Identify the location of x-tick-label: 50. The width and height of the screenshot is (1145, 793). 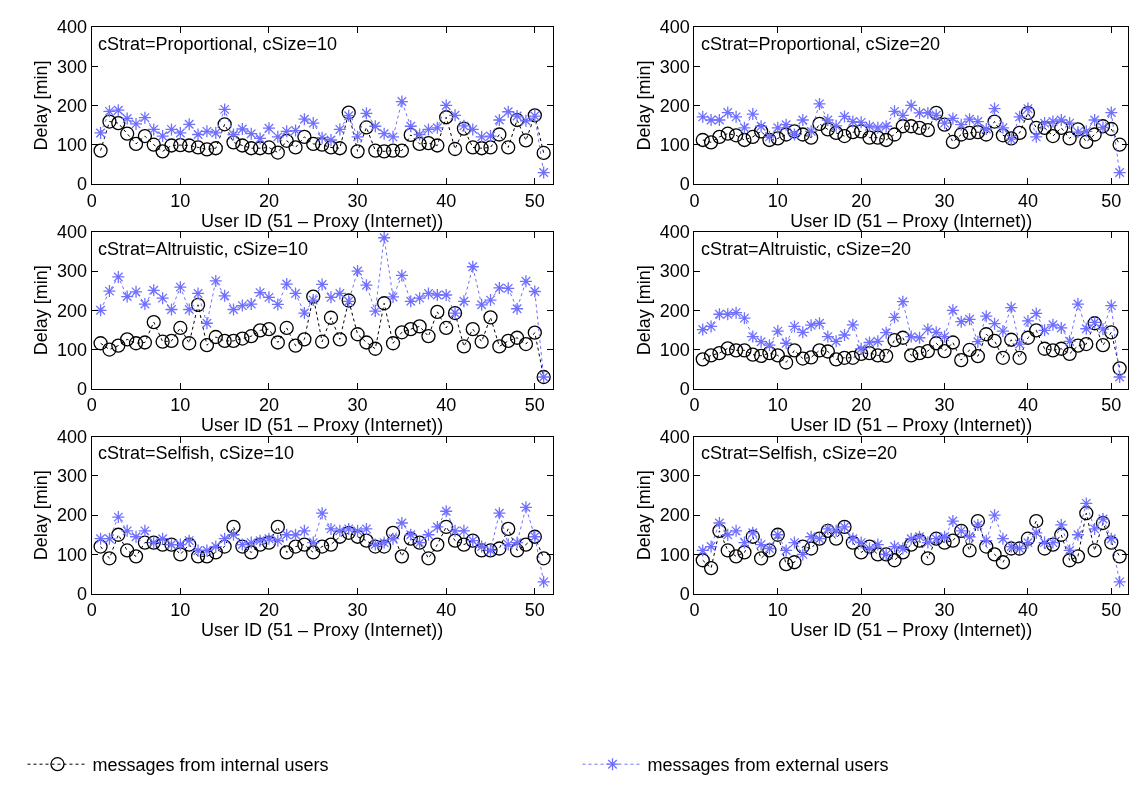
(1111, 610).